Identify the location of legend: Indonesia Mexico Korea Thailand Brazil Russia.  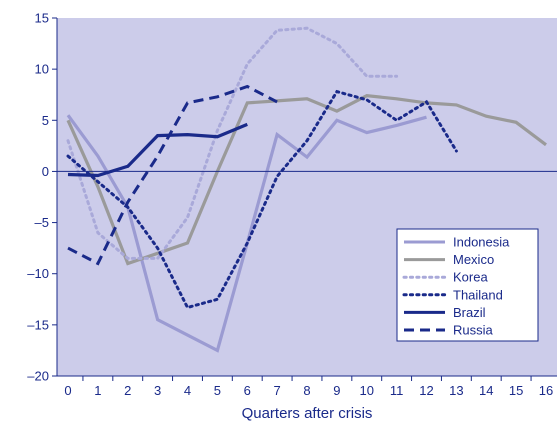
(467, 285).